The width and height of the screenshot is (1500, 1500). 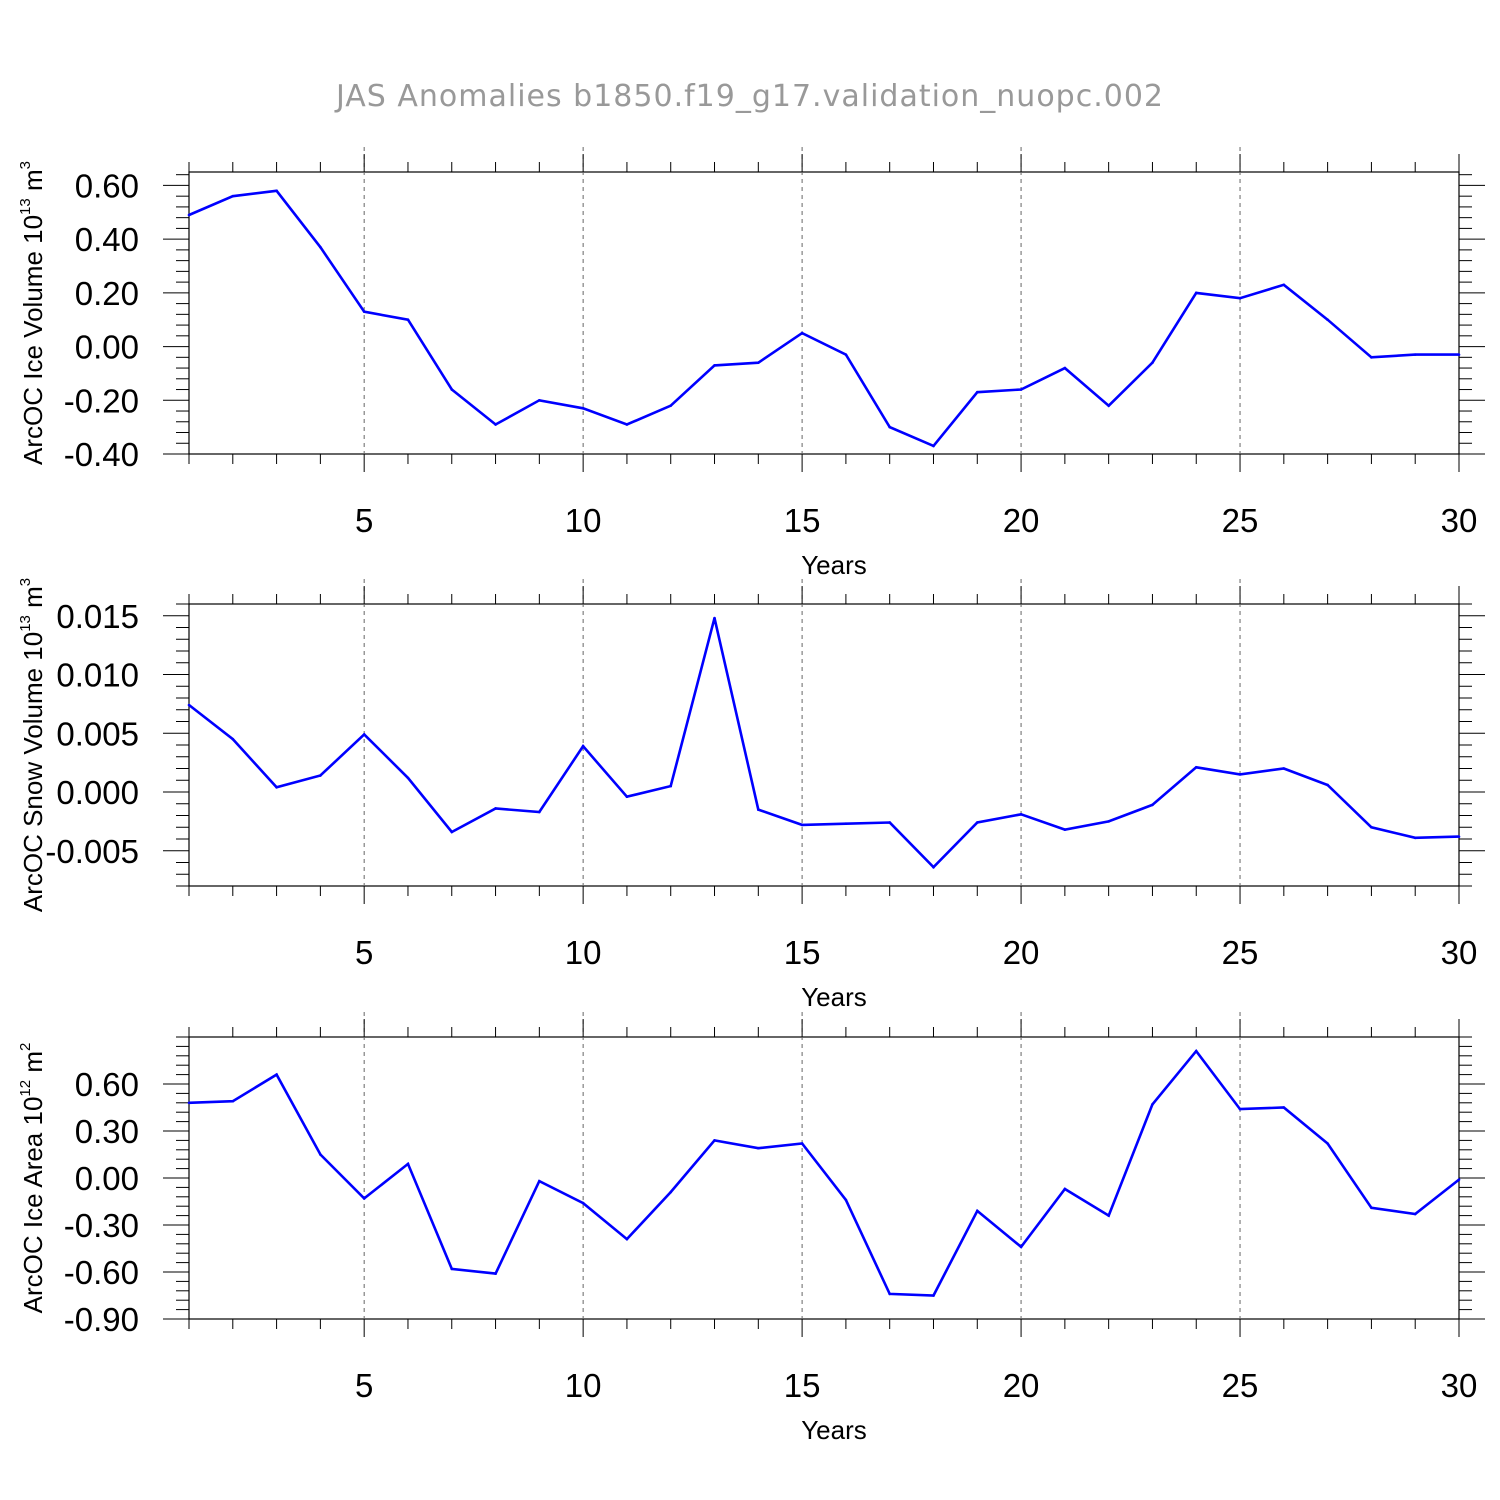 What do you see at coordinates (25, 582) in the screenshot?
I see `y-axis-label-unit-exponent: 3` at bounding box center [25, 582].